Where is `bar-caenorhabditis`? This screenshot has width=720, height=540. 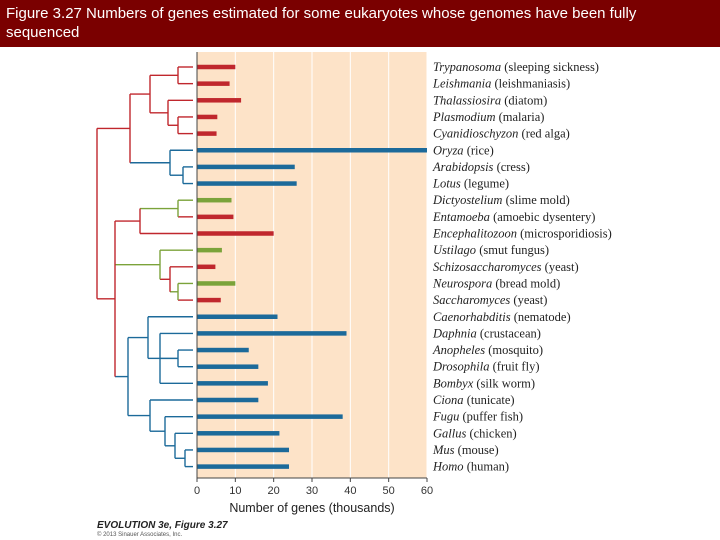 bar-caenorhabditis is located at coordinates (237, 316).